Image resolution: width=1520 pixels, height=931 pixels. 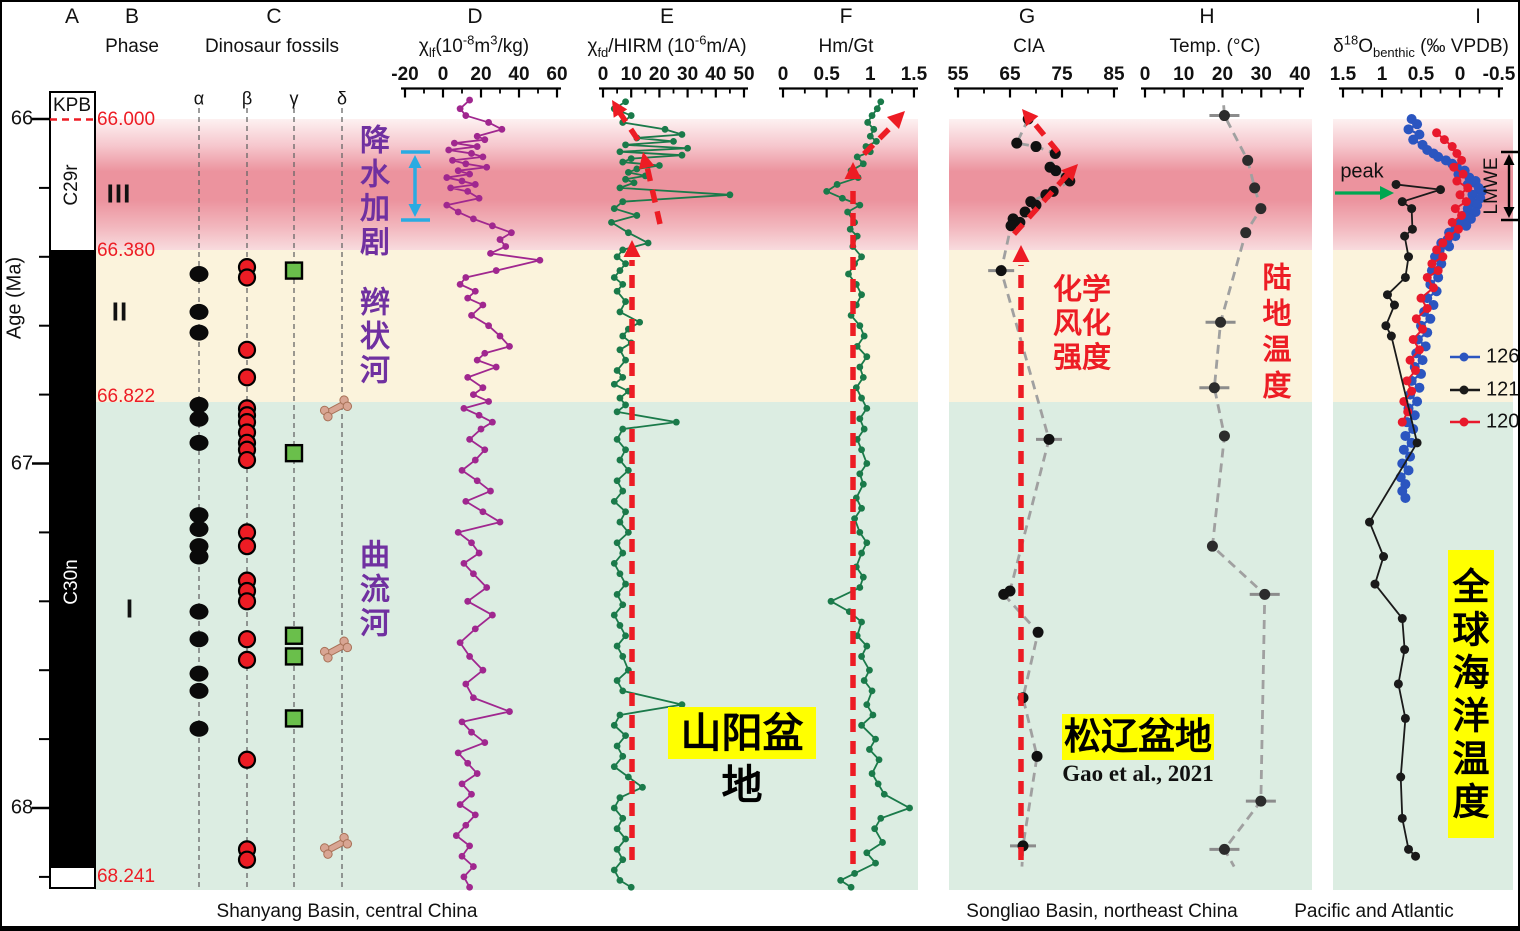 What do you see at coordinates (1183, 74) in the screenshot?
I see `axis-H-ticklabel: 10` at bounding box center [1183, 74].